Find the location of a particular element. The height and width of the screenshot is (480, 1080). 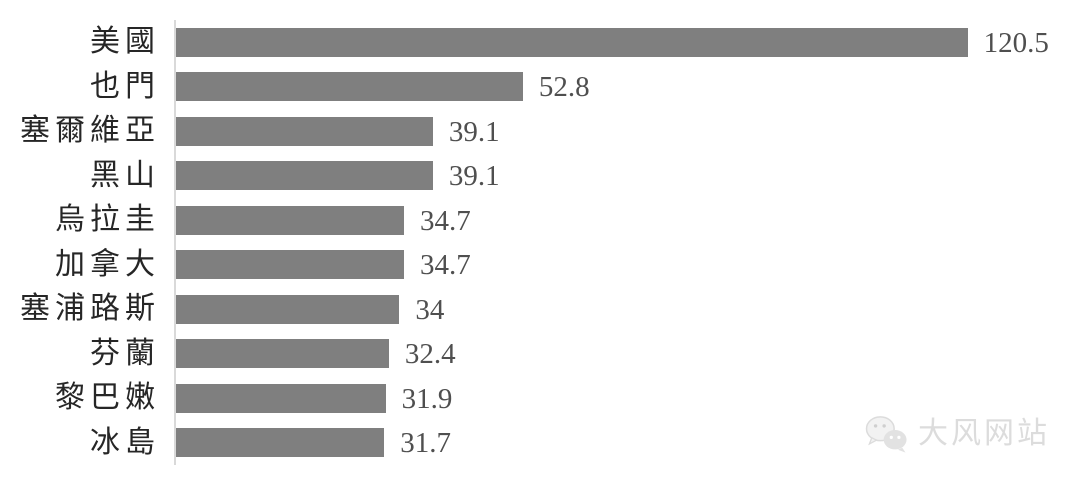

category-label: 烏拉圭 is located at coordinates (107, 219).